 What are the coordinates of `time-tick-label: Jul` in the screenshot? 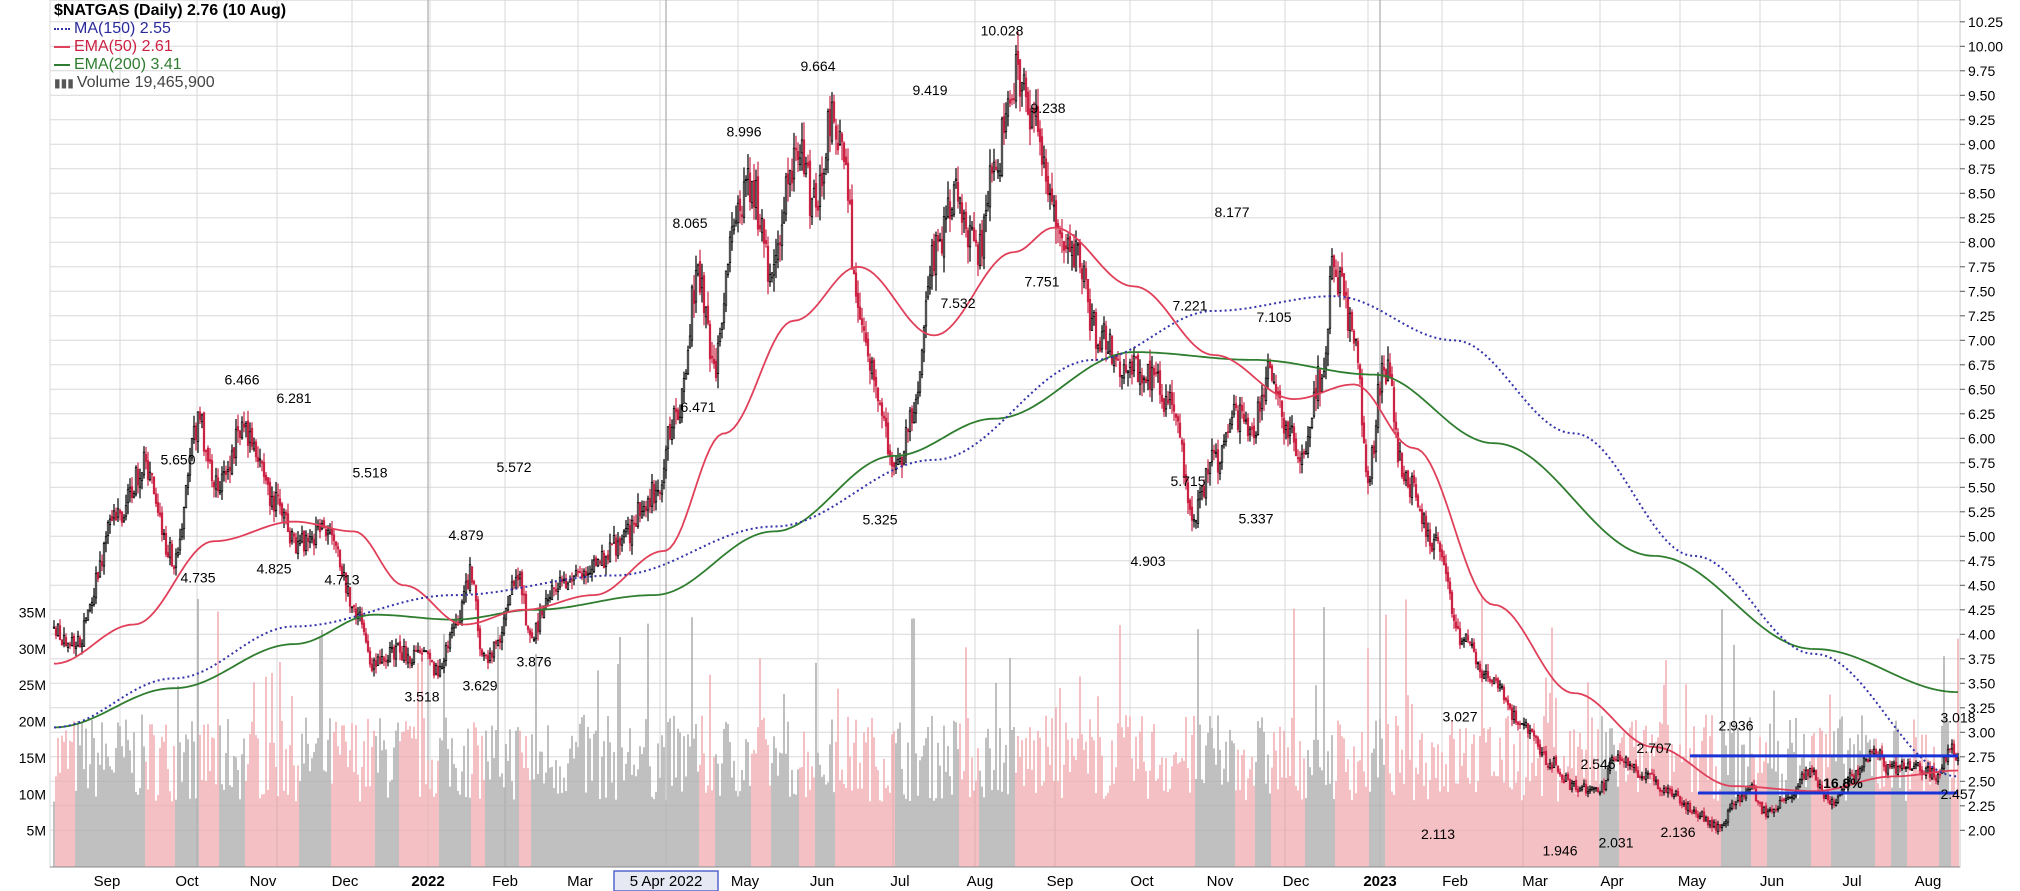 It's located at (899, 881).